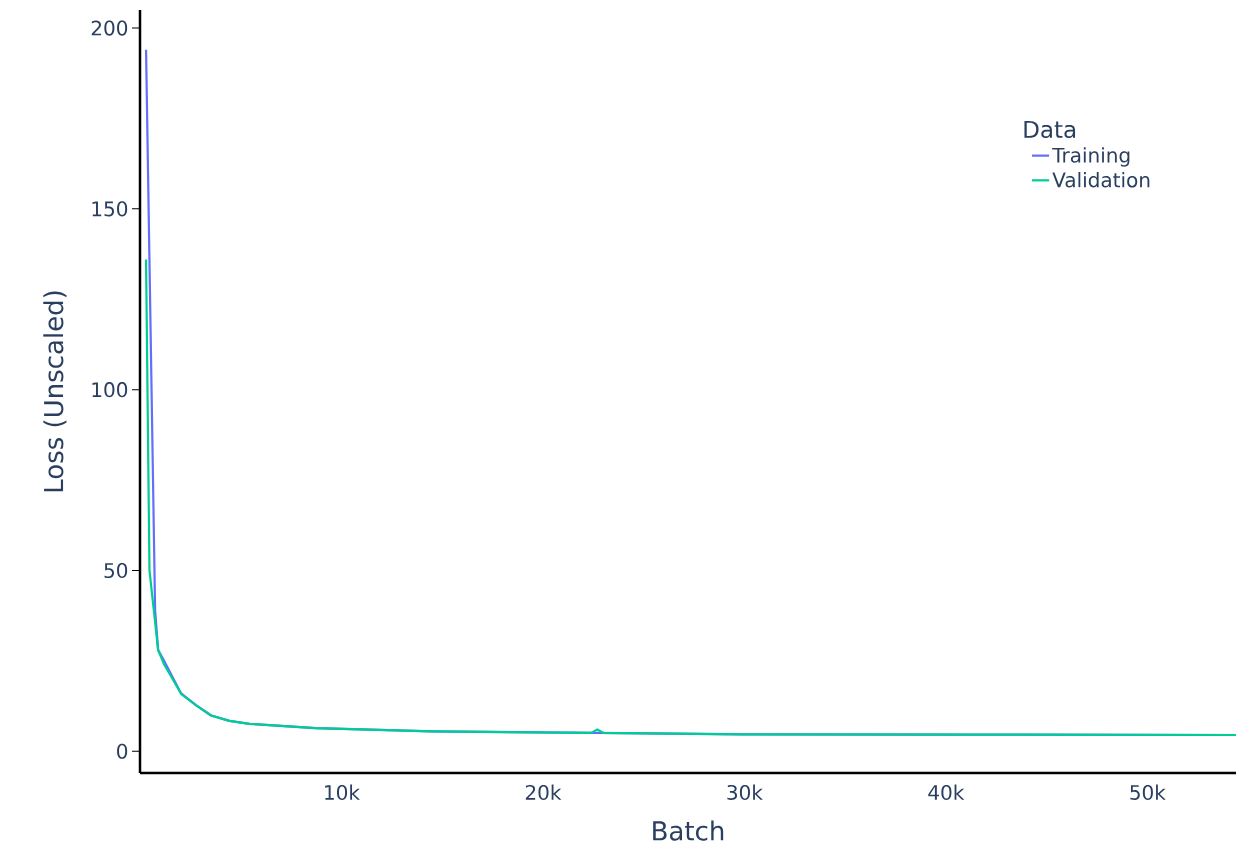  Describe the element at coordinates (122, 751) in the screenshot. I see `y-tick-label: 0` at that location.